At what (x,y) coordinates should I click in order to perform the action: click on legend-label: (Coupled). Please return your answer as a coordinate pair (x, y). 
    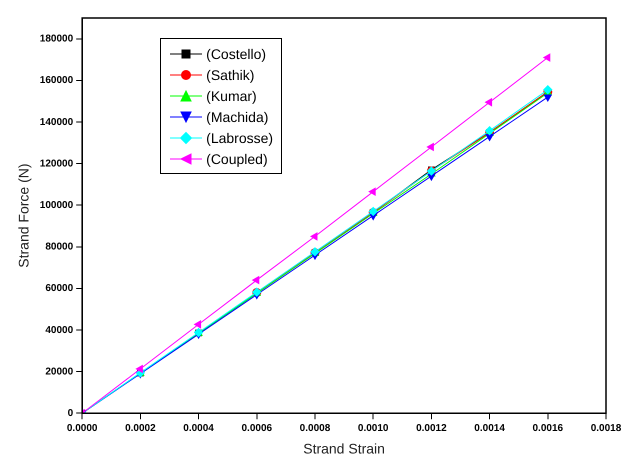
    Looking at the image, I should click on (237, 158).